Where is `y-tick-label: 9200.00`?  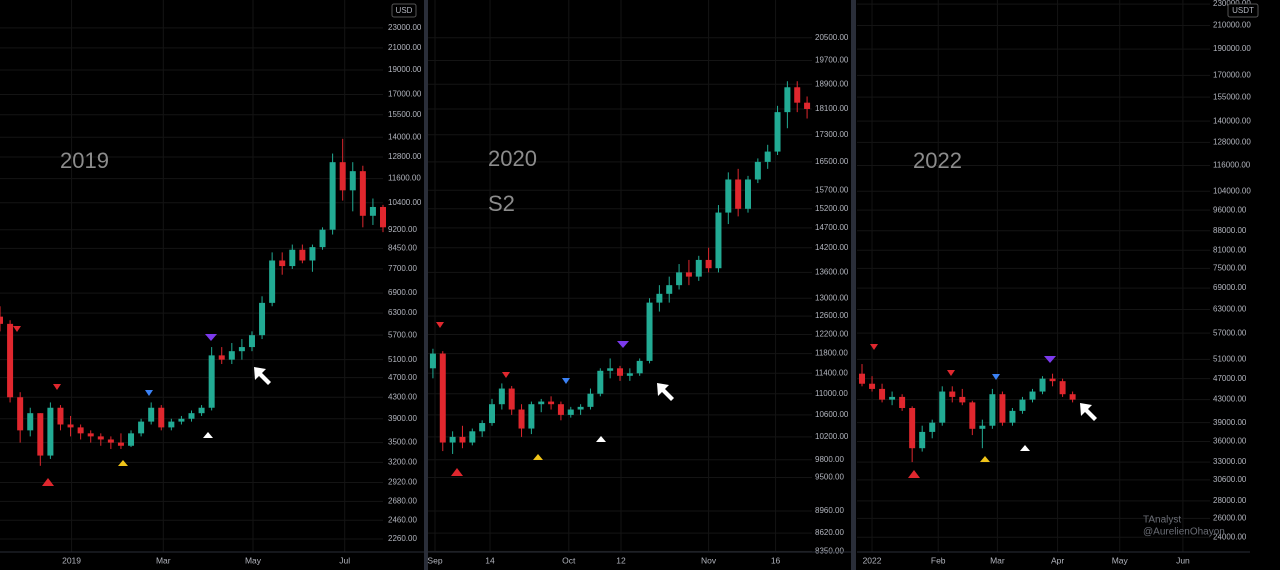 y-tick-label: 9200.00 is located at coordinates (402, 229).